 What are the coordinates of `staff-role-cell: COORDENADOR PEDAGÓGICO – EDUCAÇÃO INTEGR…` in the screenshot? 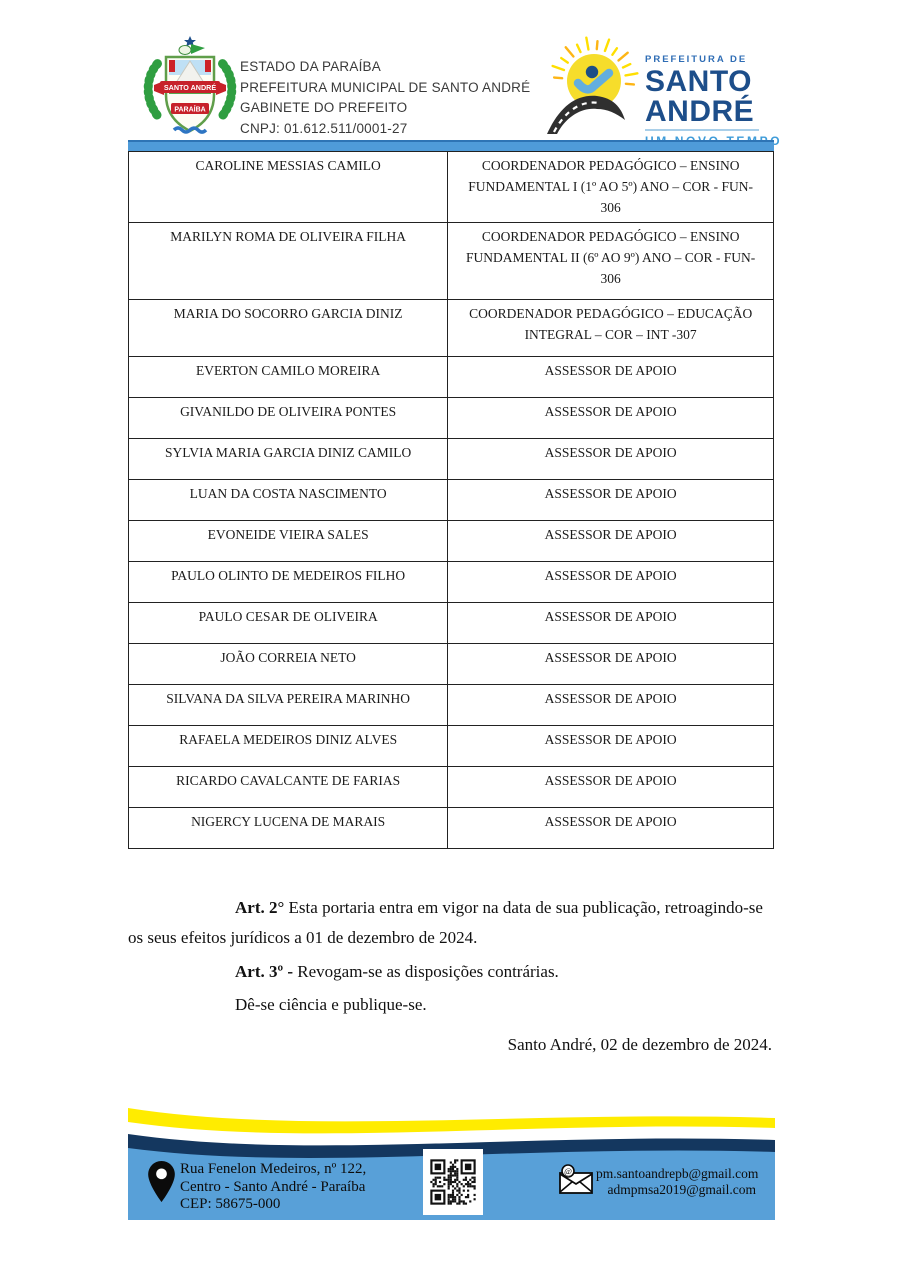 It's located at (610, 328).